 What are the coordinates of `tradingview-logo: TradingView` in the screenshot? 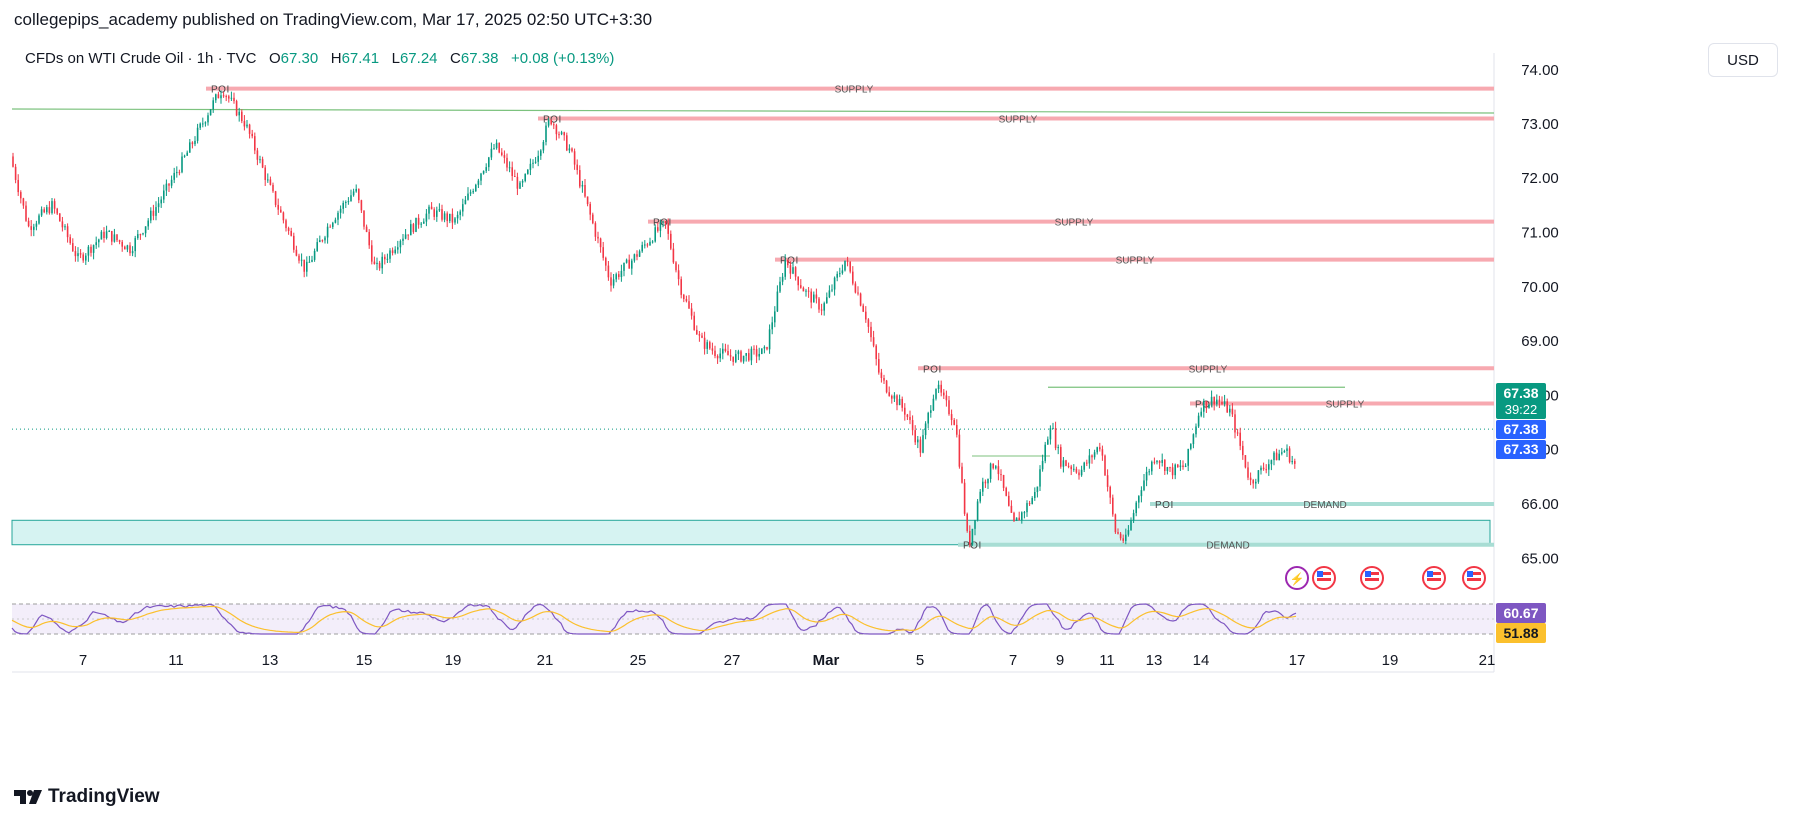 It's located at (87, 797).